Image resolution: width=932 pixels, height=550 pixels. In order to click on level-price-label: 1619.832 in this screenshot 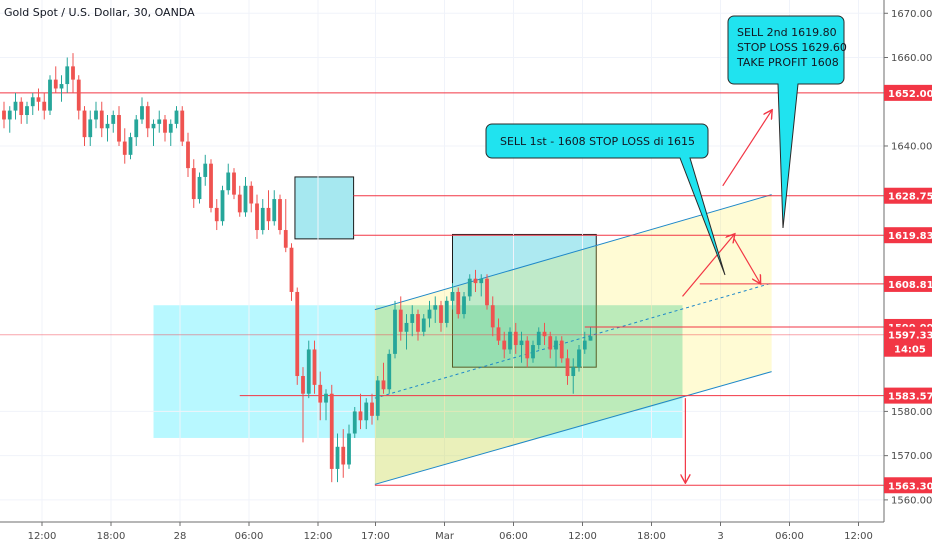, I will do `click(910, 236)`.